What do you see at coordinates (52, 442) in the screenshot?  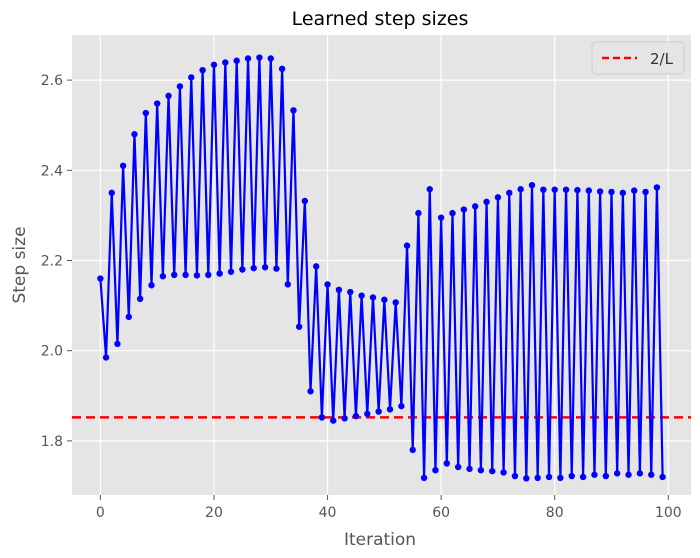 I see `y-tick-label: 1.8` at bounding box center [52, 442].